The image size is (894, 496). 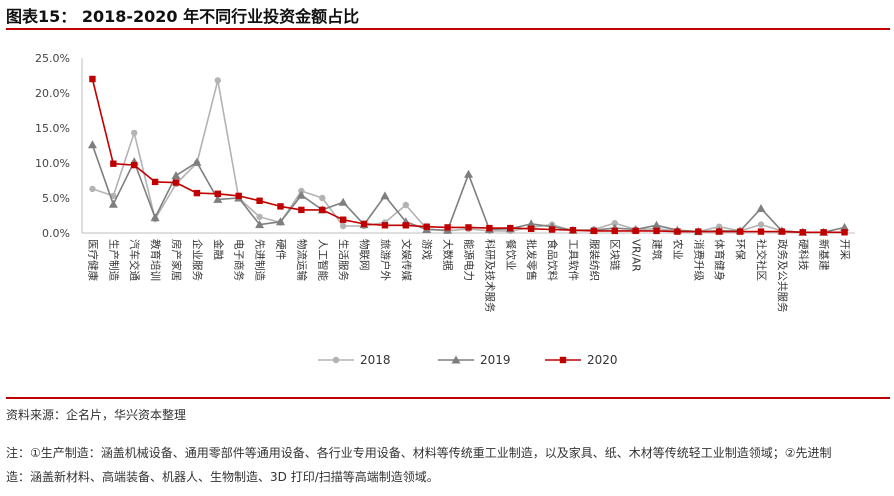 I want to click on x-tick-label: 医疗健康, so click(x=92, y=260).